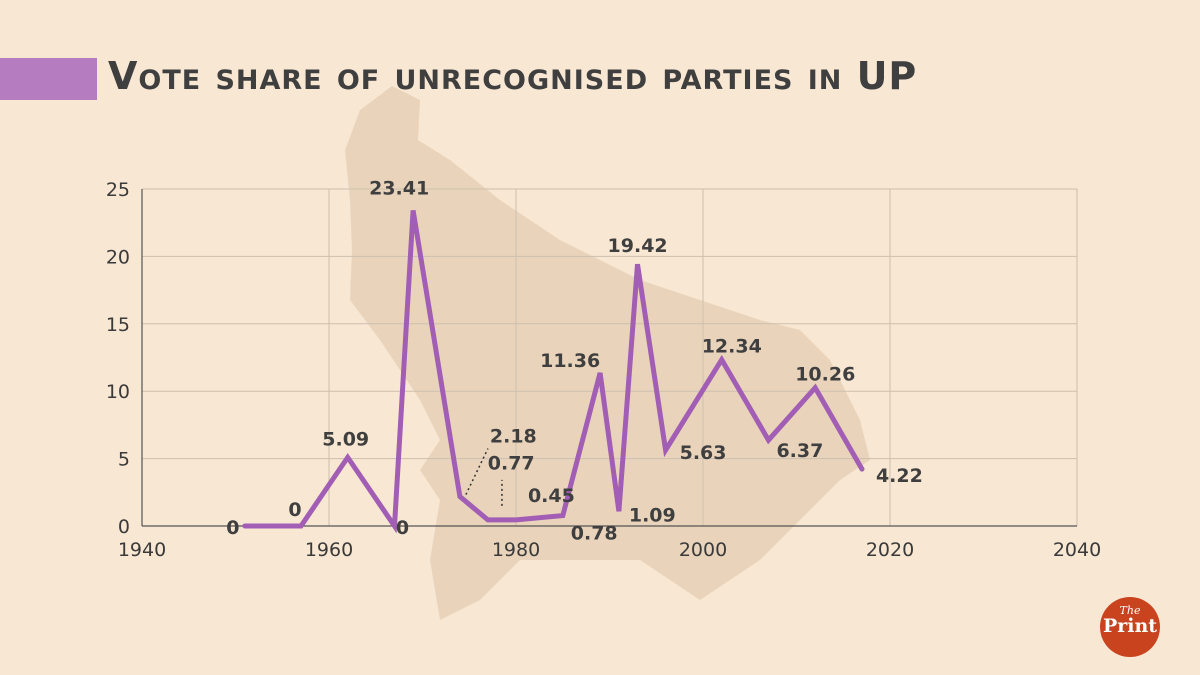 Image resolution: width=1200 pixels, height=675 pixels. What do you see at coordinates (1077, 550) in the screenshot?
I see `x-tick-label: 2040` at bounding box center [1077, 550].